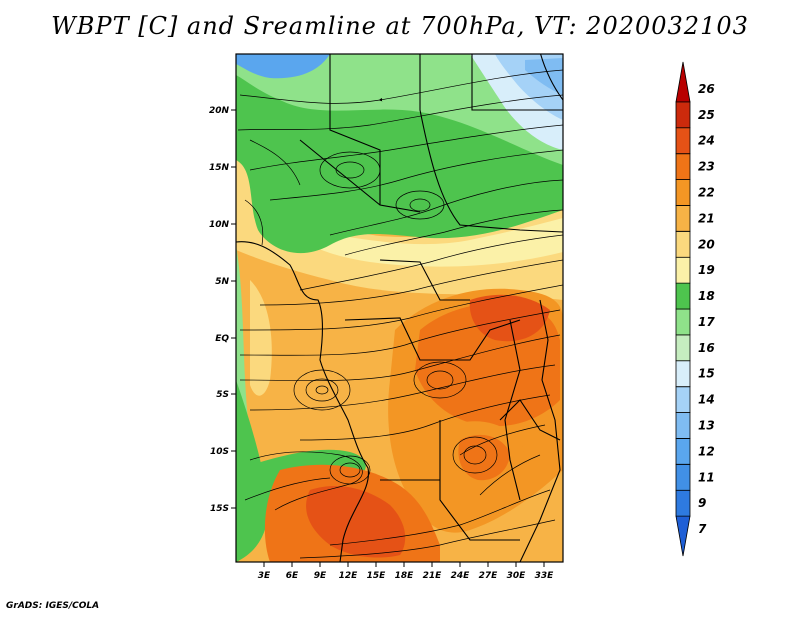 This screenshot has height=618, width=800. What do you see at coordinates (706, 400) in the screenshot?
I see `colorbar-label: 14` at bounding box center [706, 400].